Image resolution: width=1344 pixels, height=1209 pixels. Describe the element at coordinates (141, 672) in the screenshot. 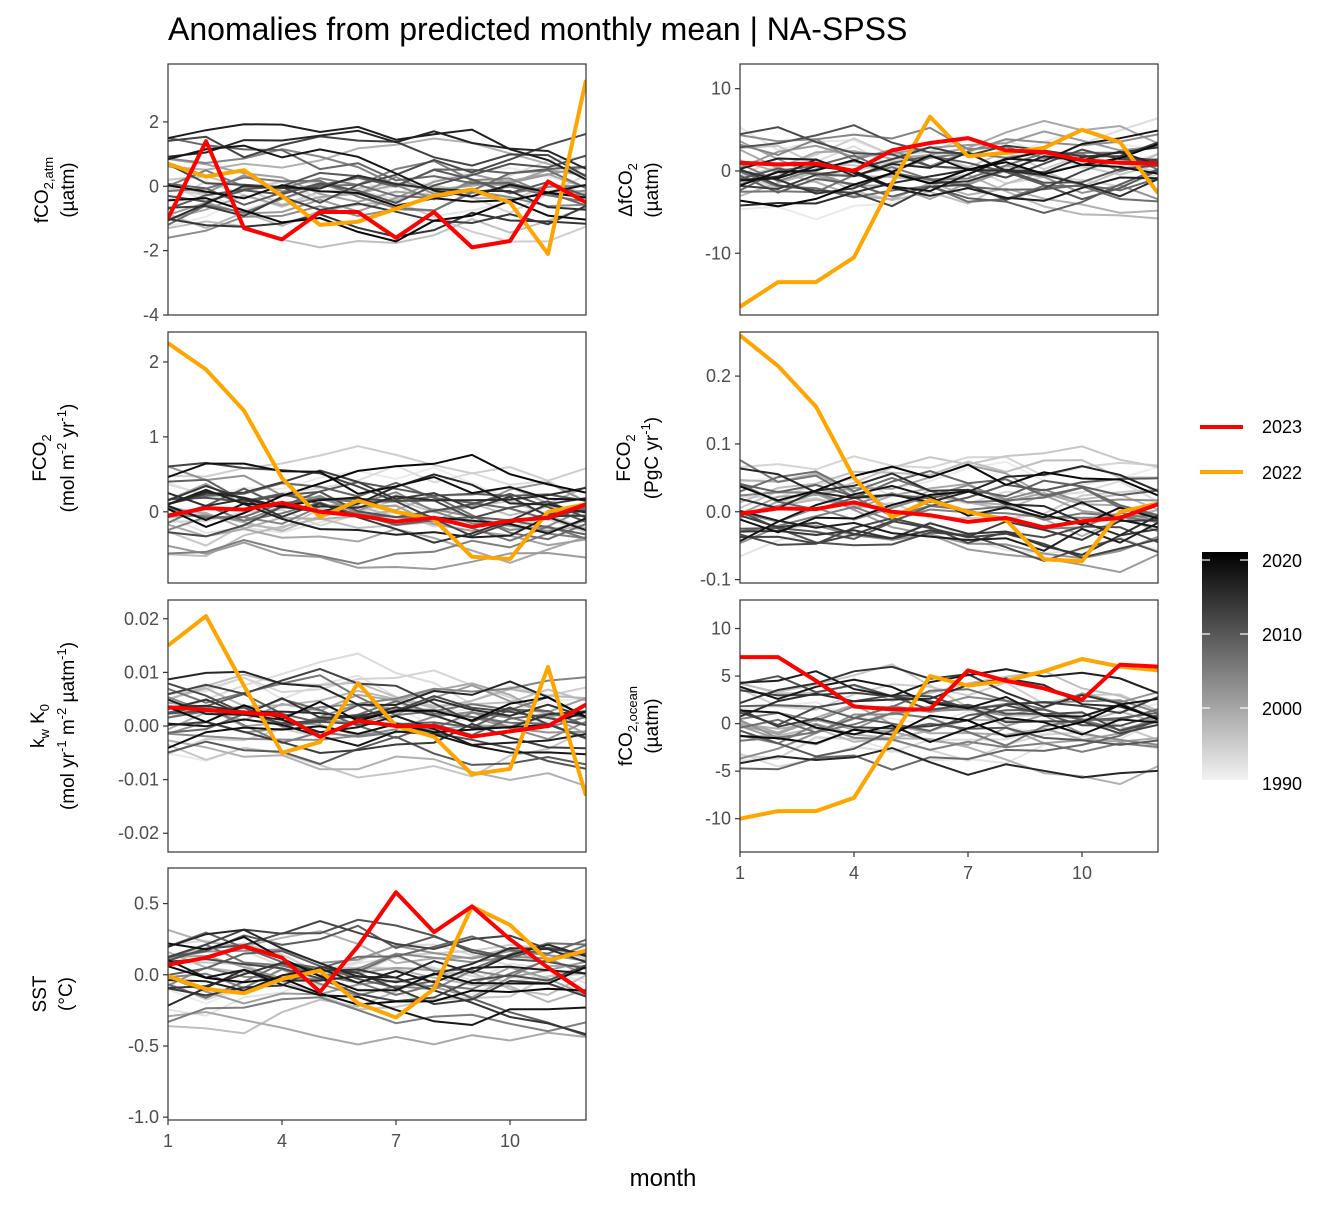

I see `y-tick-label: 0.01` at that location.